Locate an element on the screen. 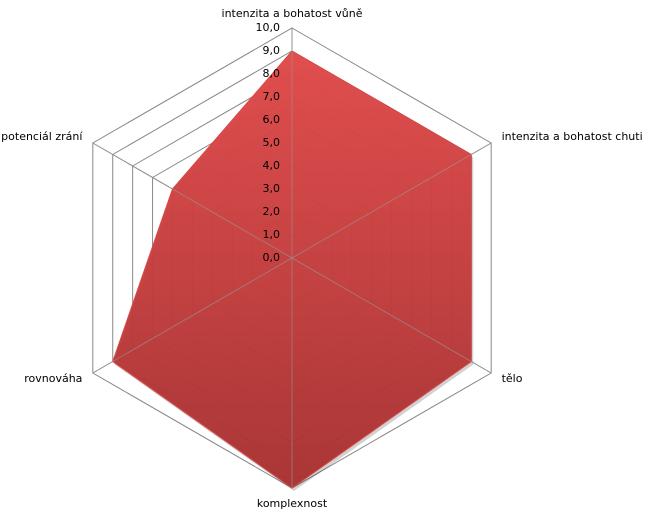  y-tick-label: 1,0 is located at coordinates (272, 234).